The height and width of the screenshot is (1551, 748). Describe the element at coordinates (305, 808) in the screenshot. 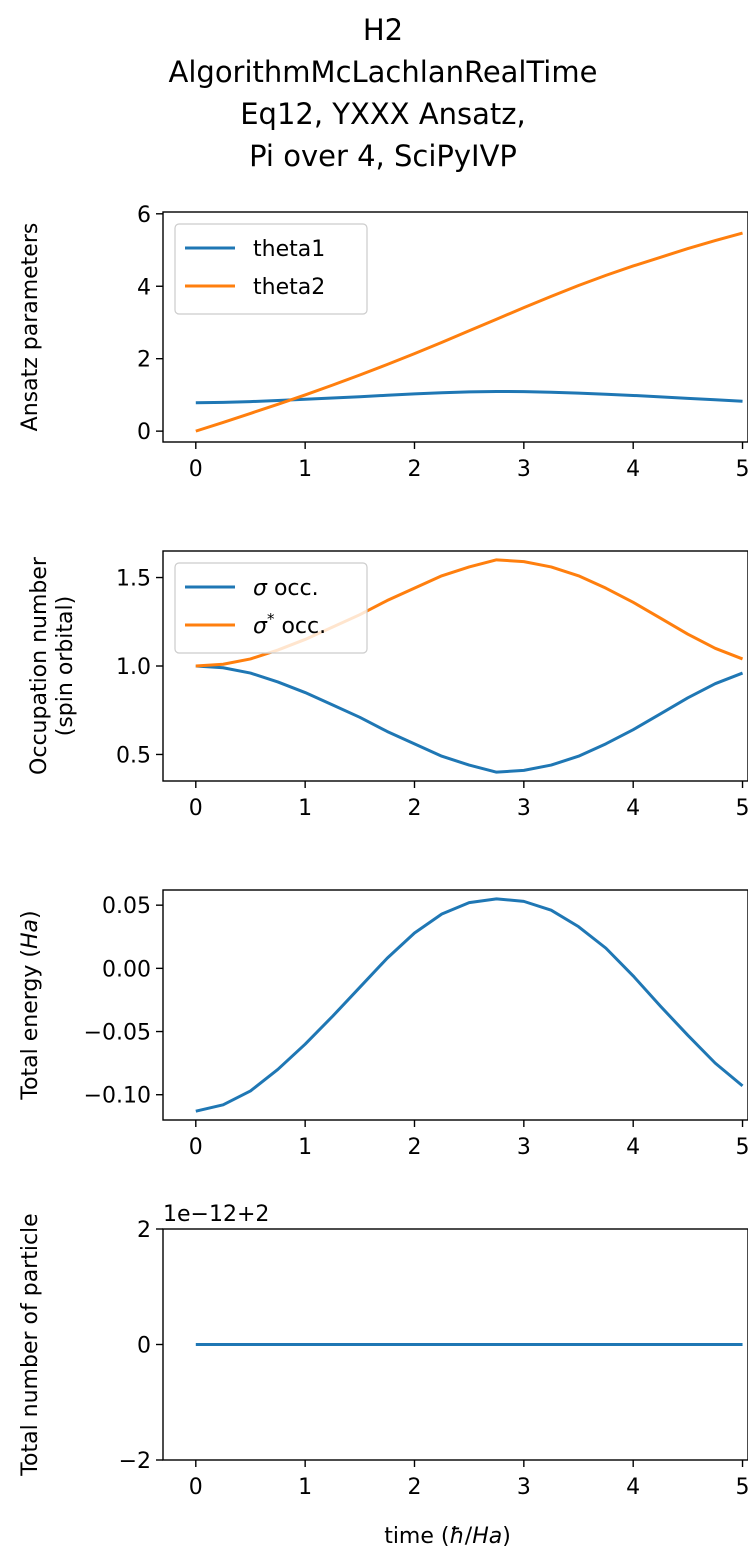

I see `panel-2-xtick-label: 1` at that location.